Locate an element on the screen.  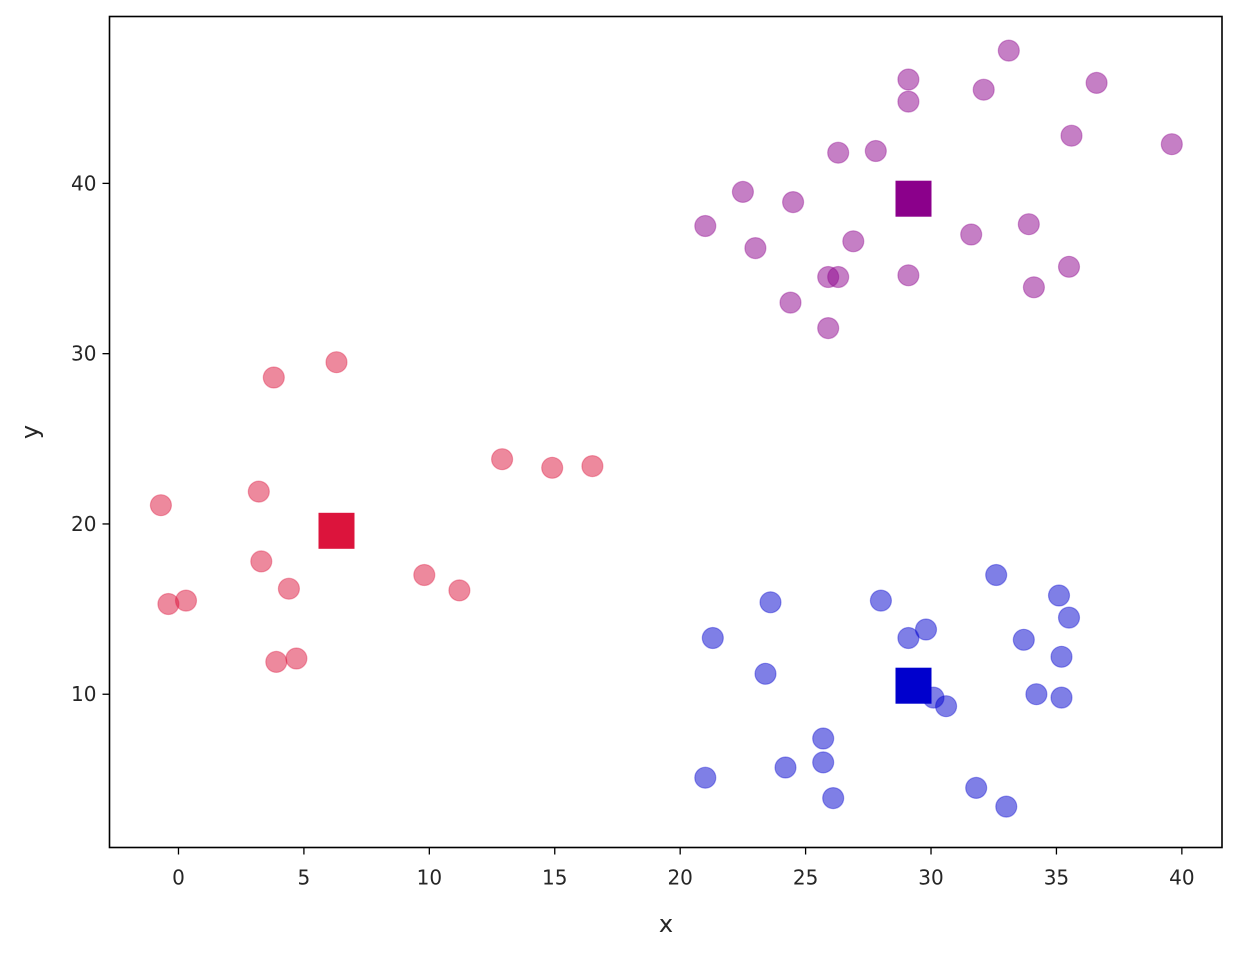
y-tick-label: 20 is located at coordinates (83, 524).